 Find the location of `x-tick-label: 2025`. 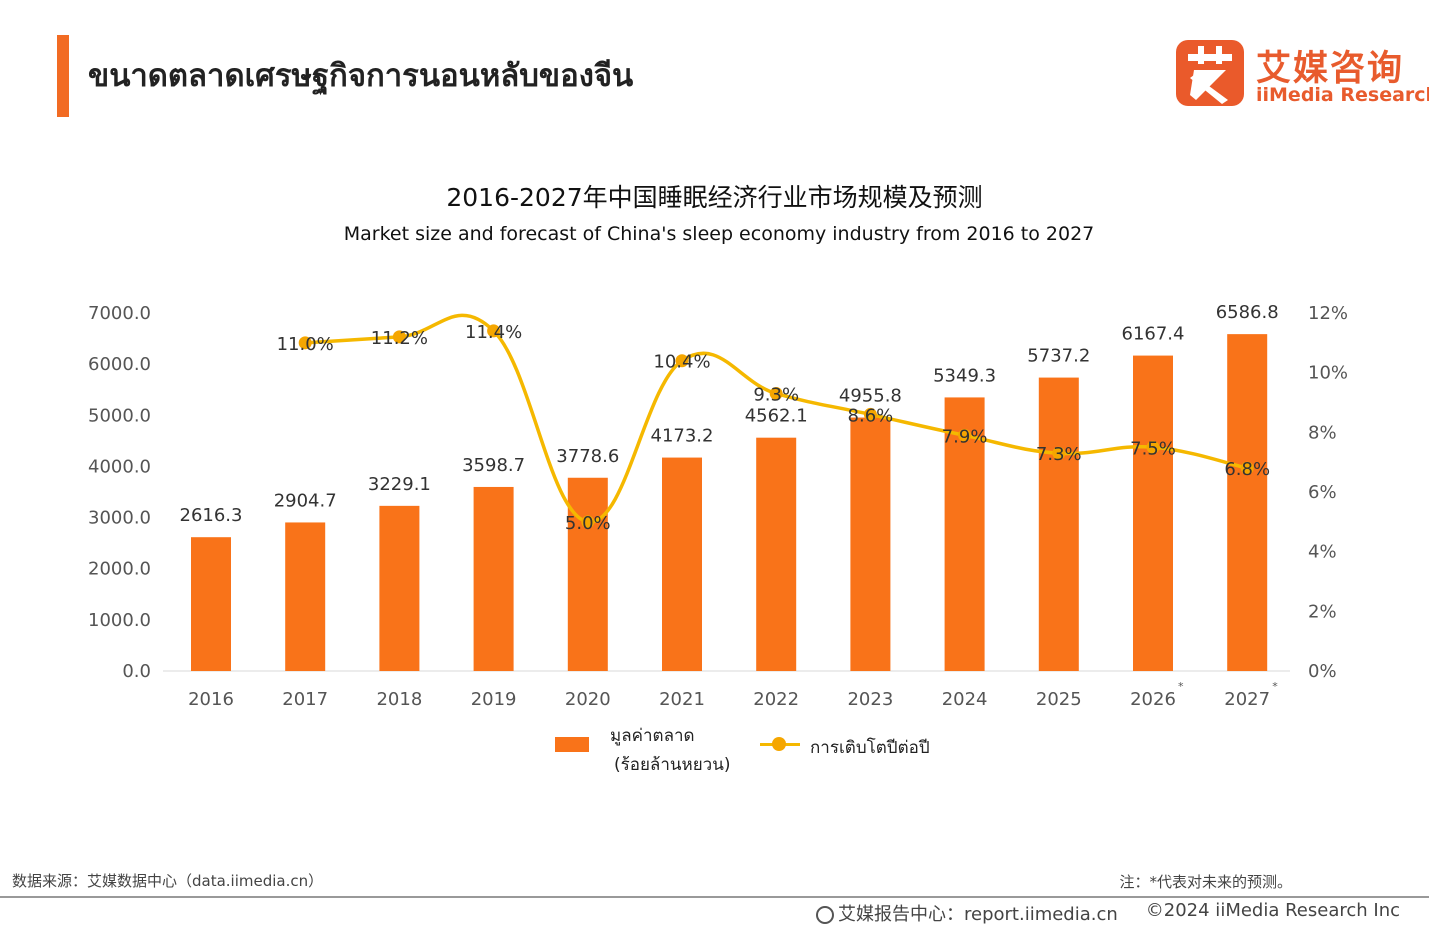

x-tick-label: 2025 is located at coordinates (1059, 699).